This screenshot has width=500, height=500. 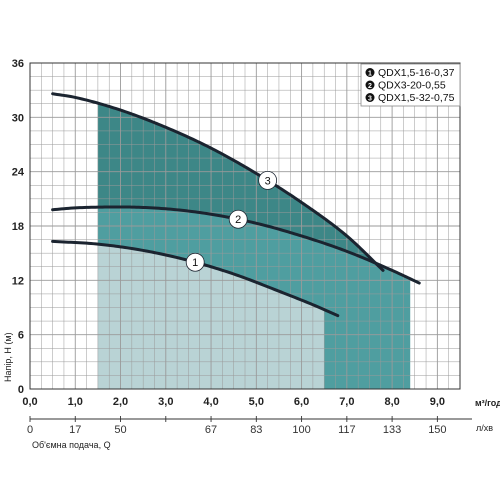 I want to click on legend-marker-number: 2, so click(x=370, y=86).